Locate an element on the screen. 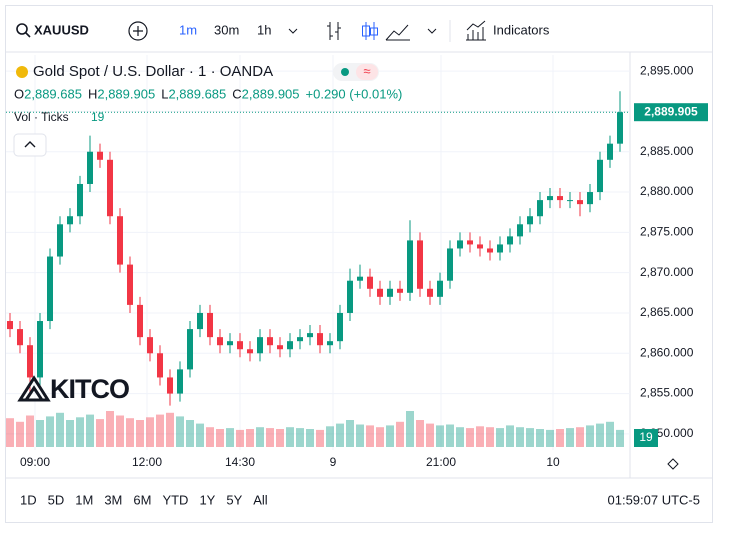 Image resolution: width=736 pixels, height=536 pixels. volume-tag-label: 19 is located at coordinates (646, 437).